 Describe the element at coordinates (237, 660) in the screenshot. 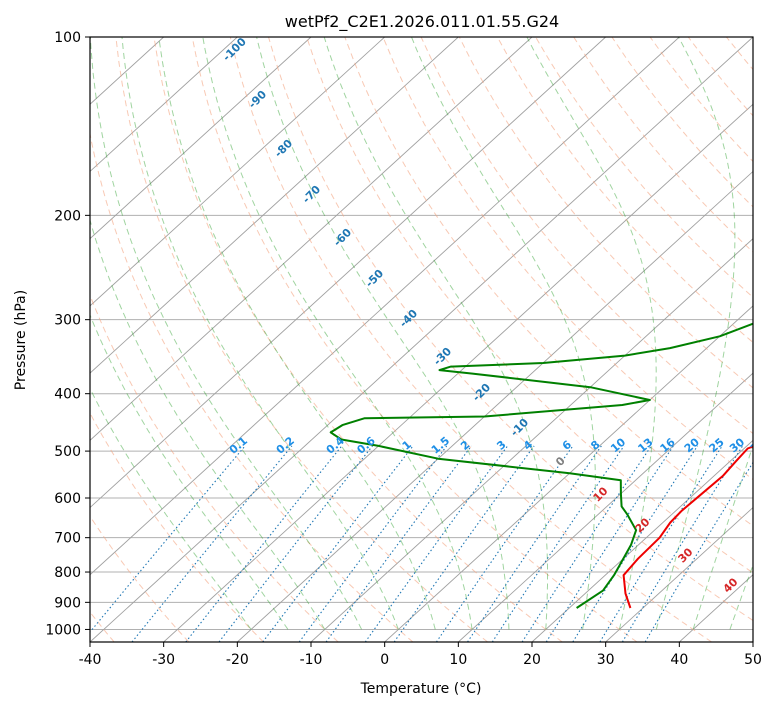

I see `x-tick-label: -20` at that location.